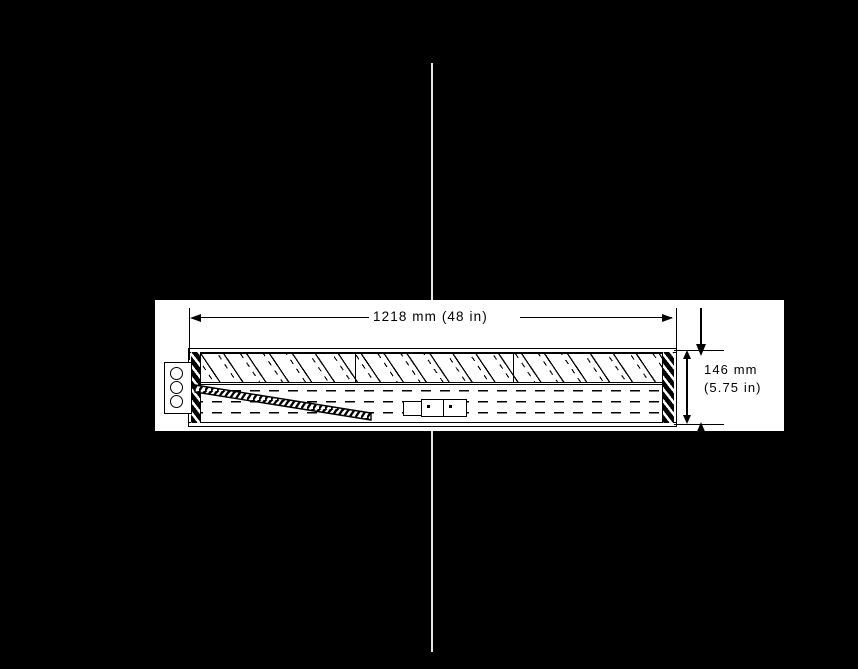 The height and width of the screenshot is (669, 858). I want to click on three-port-manifold, so click(178, 388).